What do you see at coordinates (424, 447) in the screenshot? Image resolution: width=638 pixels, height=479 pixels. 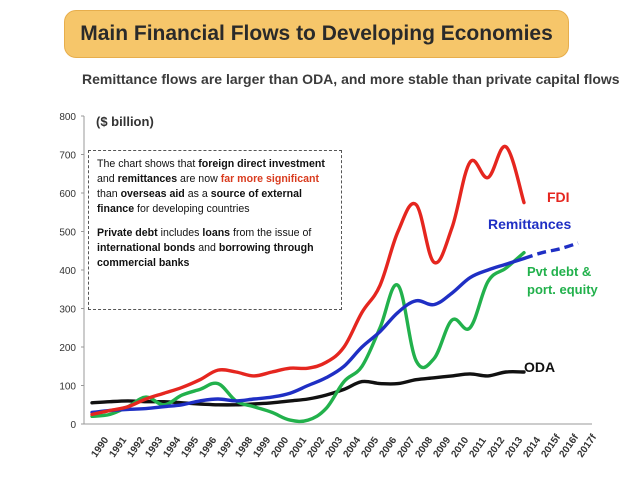 I see `x-tick-label: 2008` at bounding box center [424, 447].